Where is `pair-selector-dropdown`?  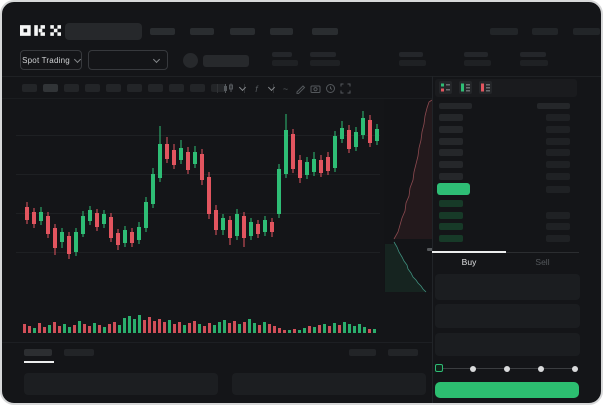
pair-selector-dropdown is located at coordinates (128, 60).